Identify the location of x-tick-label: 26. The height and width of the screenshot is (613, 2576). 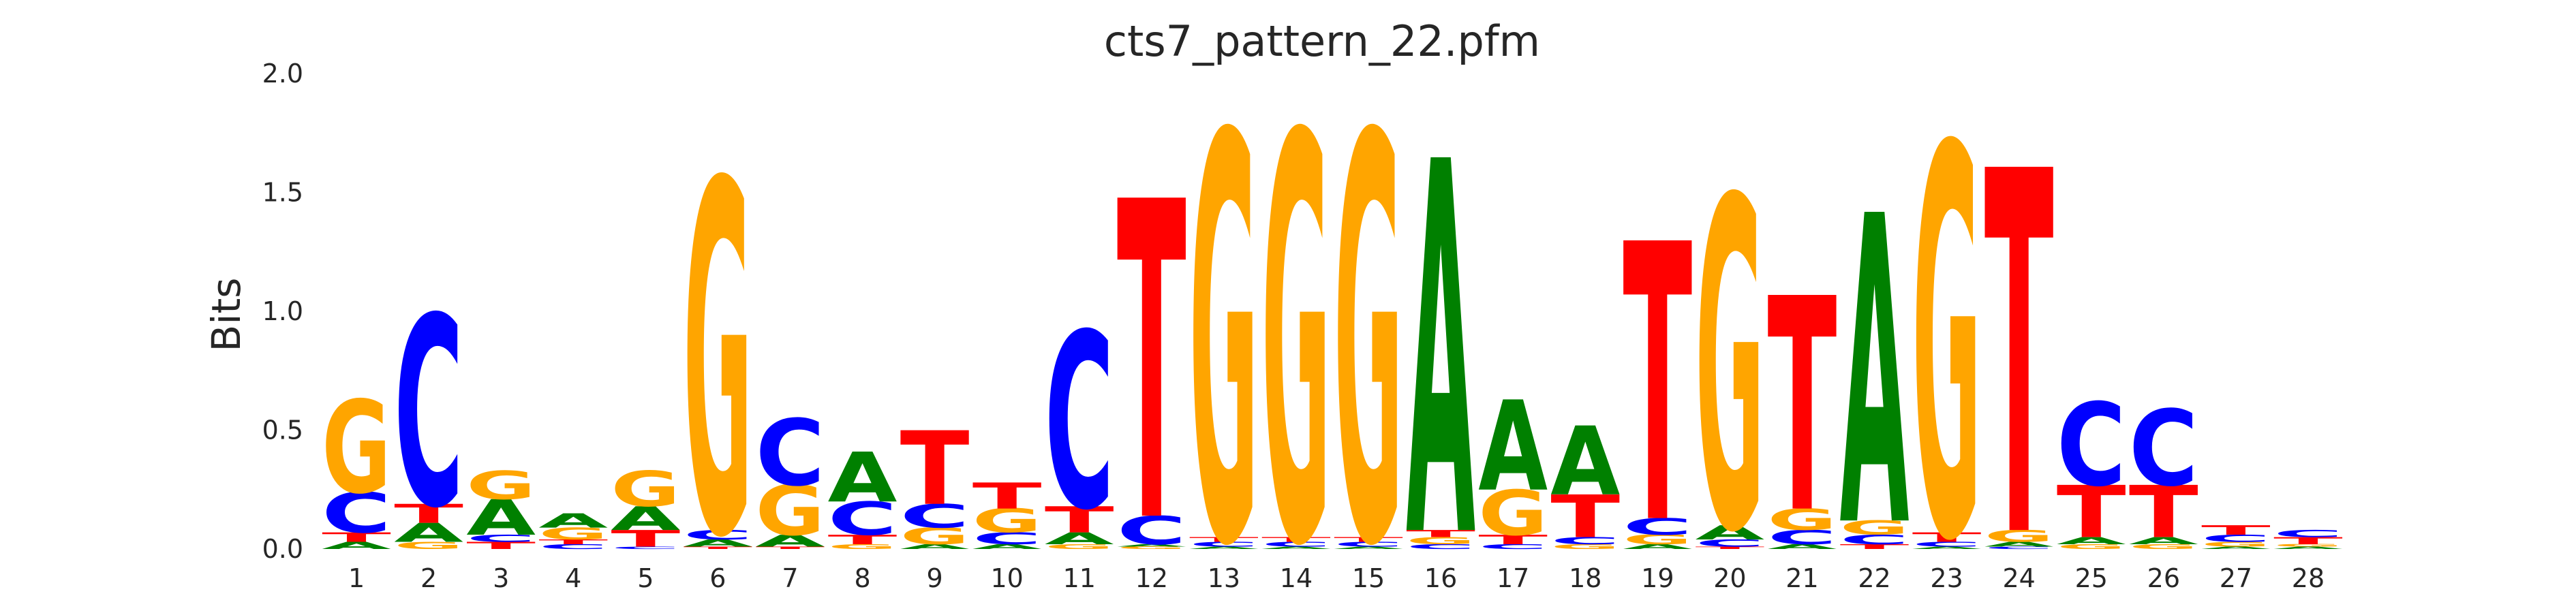
(2163, 578).